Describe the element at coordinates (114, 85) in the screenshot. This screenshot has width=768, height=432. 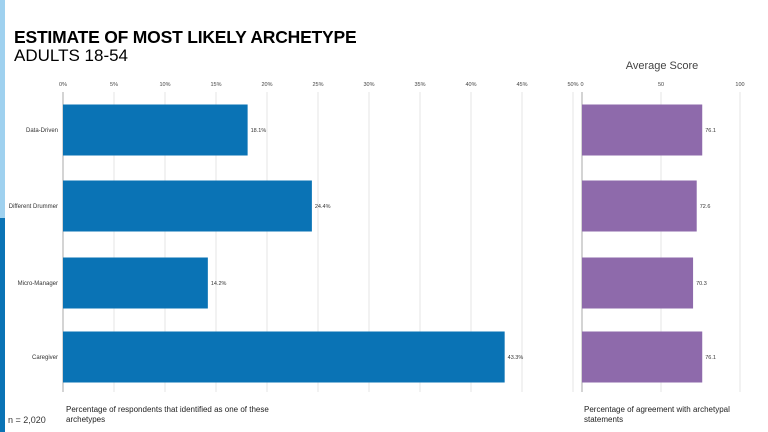
I see `left-x-tick-label: 5%` at that location.